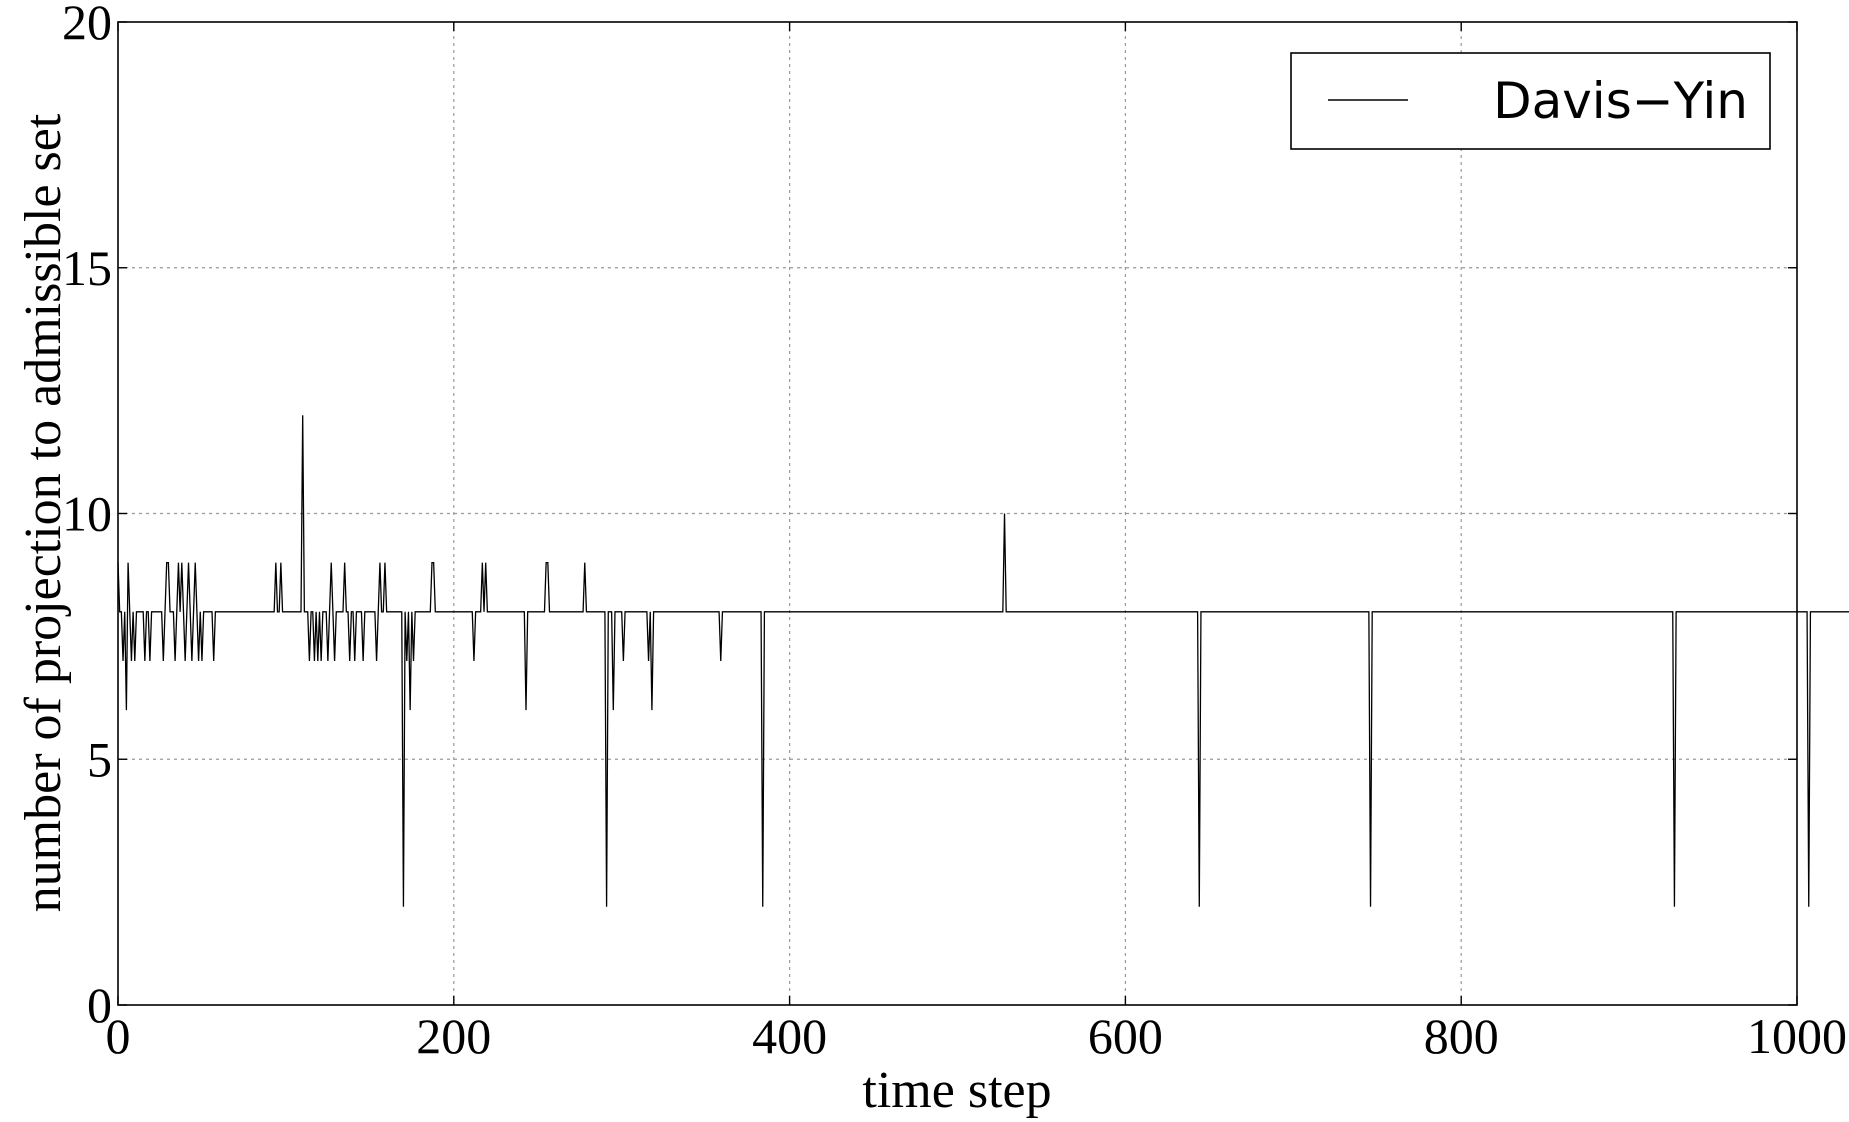 The height and width of the screenshot is (1122, 1849). I want to click on y-tick-label: 10, so click(87, 514).